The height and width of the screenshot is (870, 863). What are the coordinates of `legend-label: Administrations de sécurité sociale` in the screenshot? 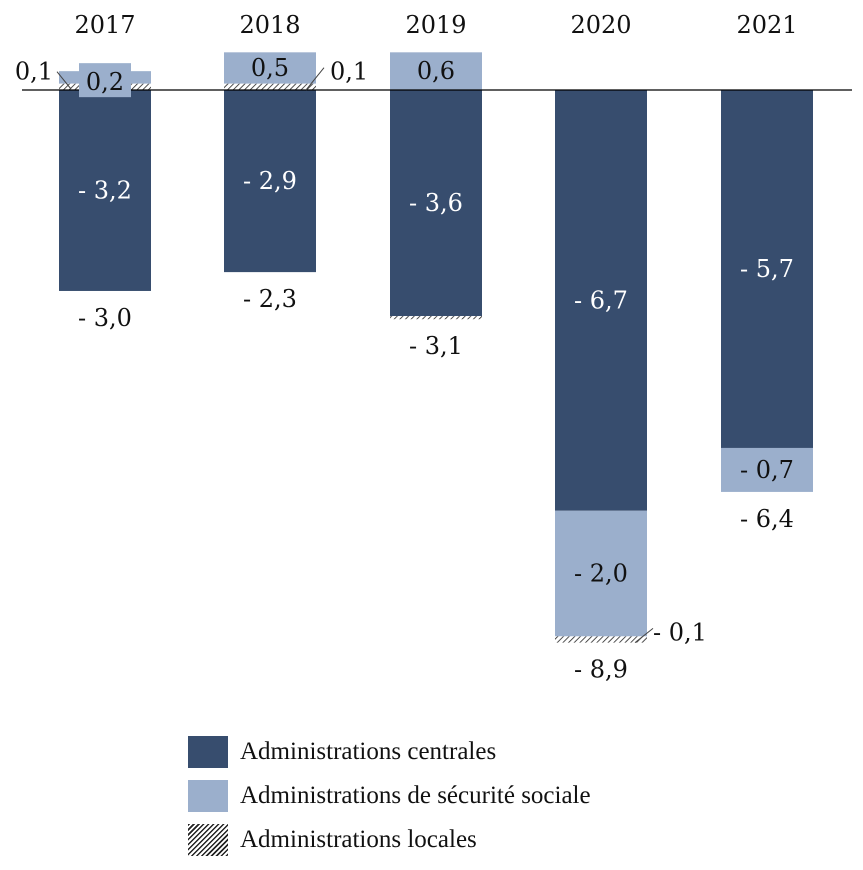 It's located at (415, 795).